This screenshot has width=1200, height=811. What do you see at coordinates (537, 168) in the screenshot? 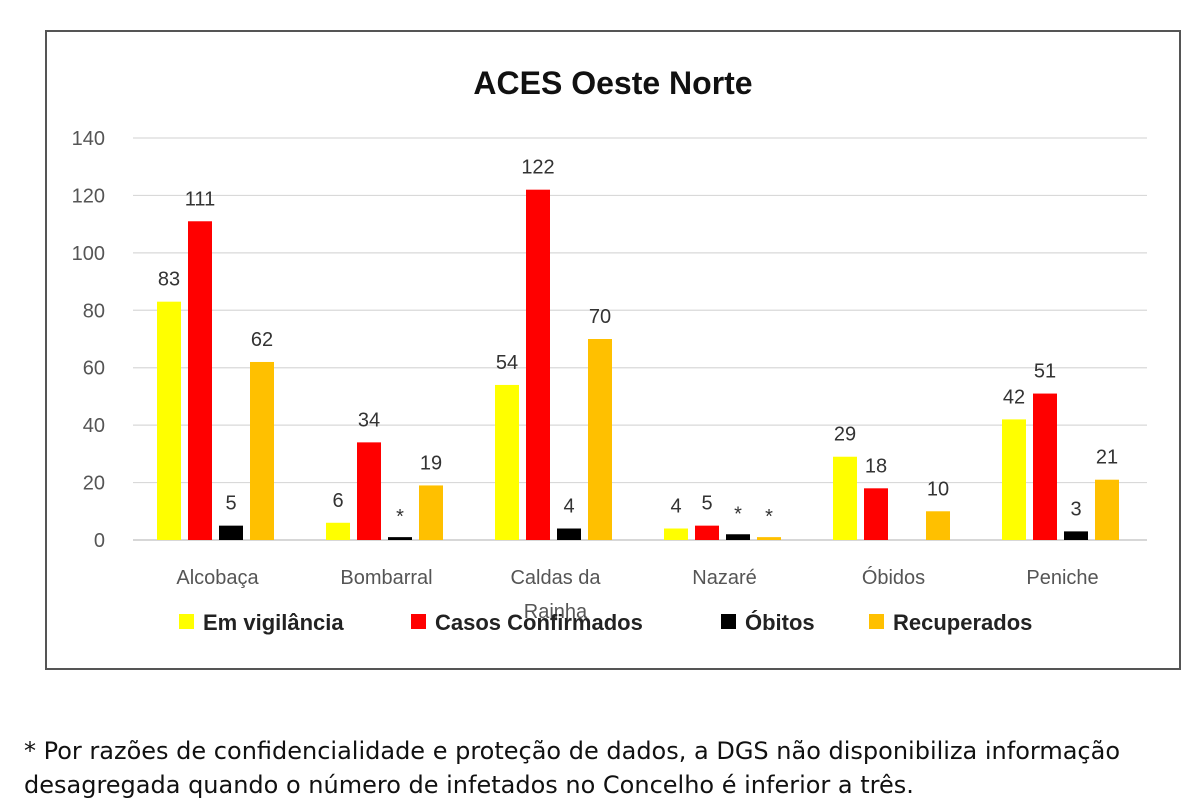
I see `data-label: 122` at bounding box center [537, 168].